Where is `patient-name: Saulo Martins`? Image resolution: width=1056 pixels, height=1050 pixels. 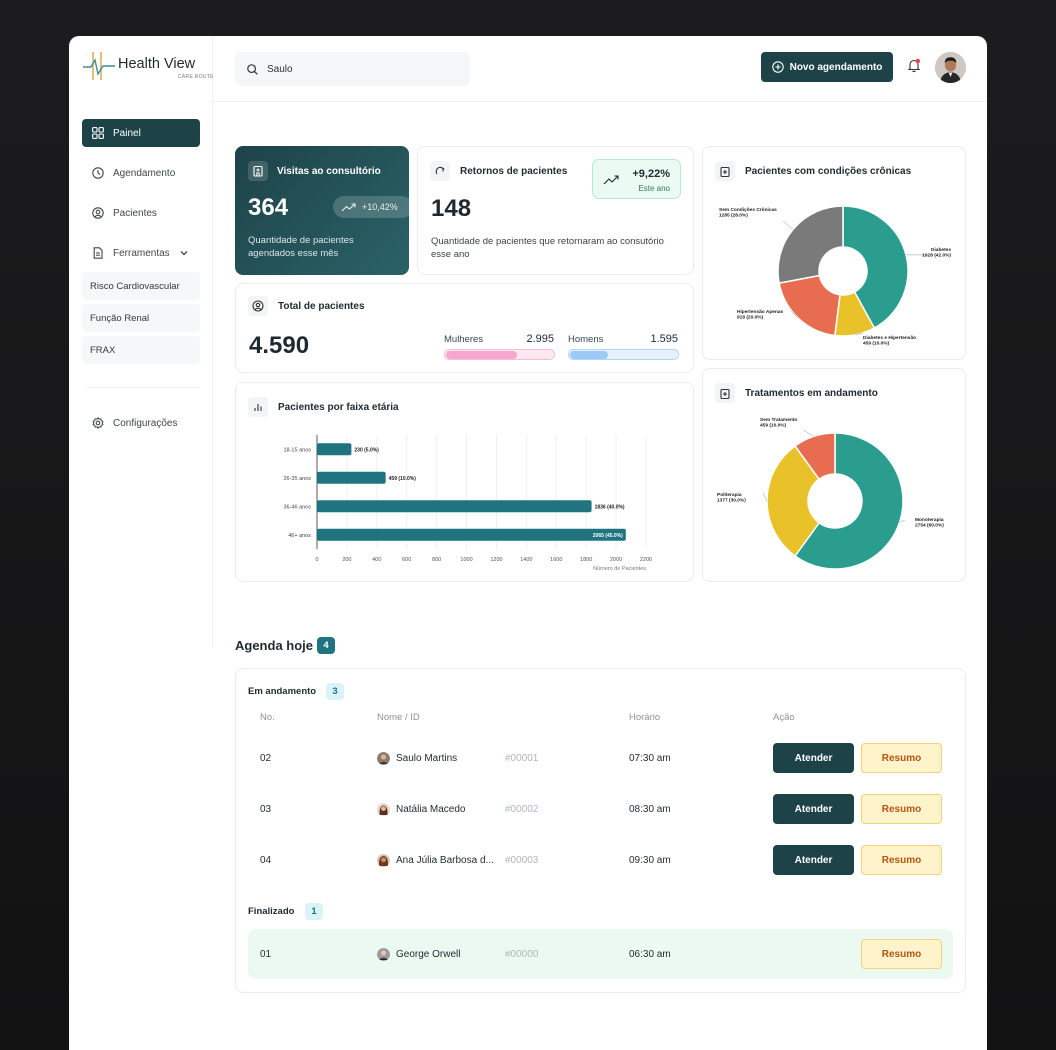
patient-name: Saulo Martins is located at coordinates (417, 758).